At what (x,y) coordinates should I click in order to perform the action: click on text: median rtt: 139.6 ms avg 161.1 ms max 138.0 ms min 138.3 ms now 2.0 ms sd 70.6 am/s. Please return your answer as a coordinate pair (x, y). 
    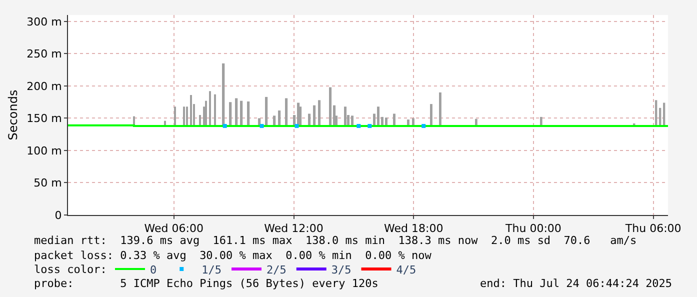
    Looking at the image, I should click on (335, 240).